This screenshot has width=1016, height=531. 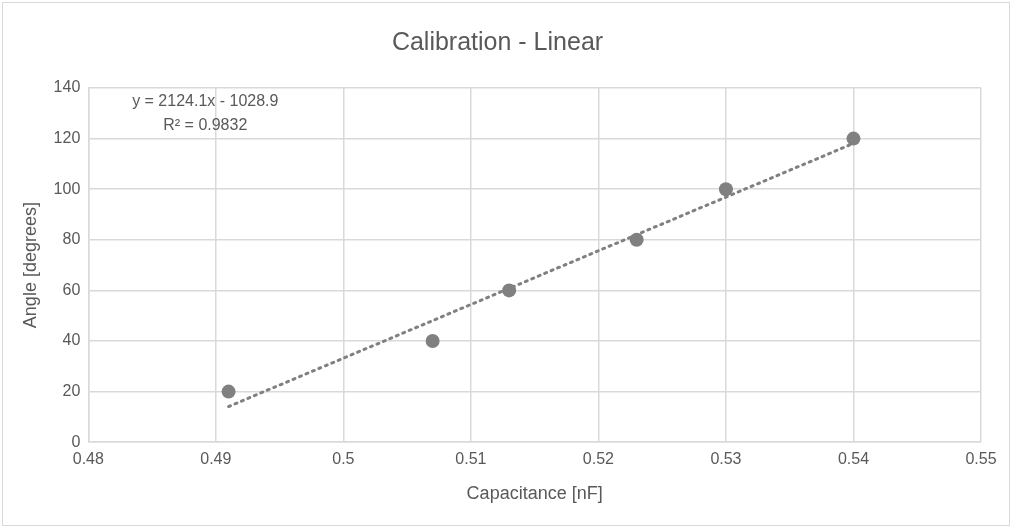 What do you see at coordinates (726, 459) in the screenshot?
I see `x-tick-label: 0.53` at bounding box center [726, 459].